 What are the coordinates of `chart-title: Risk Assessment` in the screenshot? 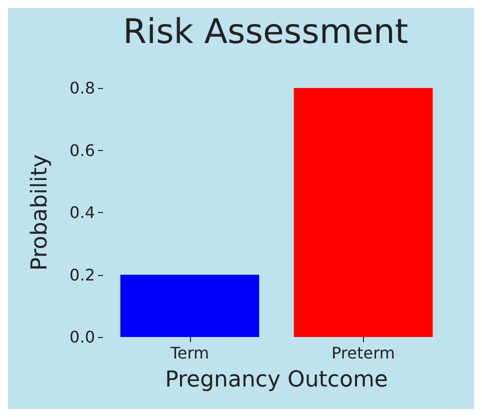 It's located at (265, 32).